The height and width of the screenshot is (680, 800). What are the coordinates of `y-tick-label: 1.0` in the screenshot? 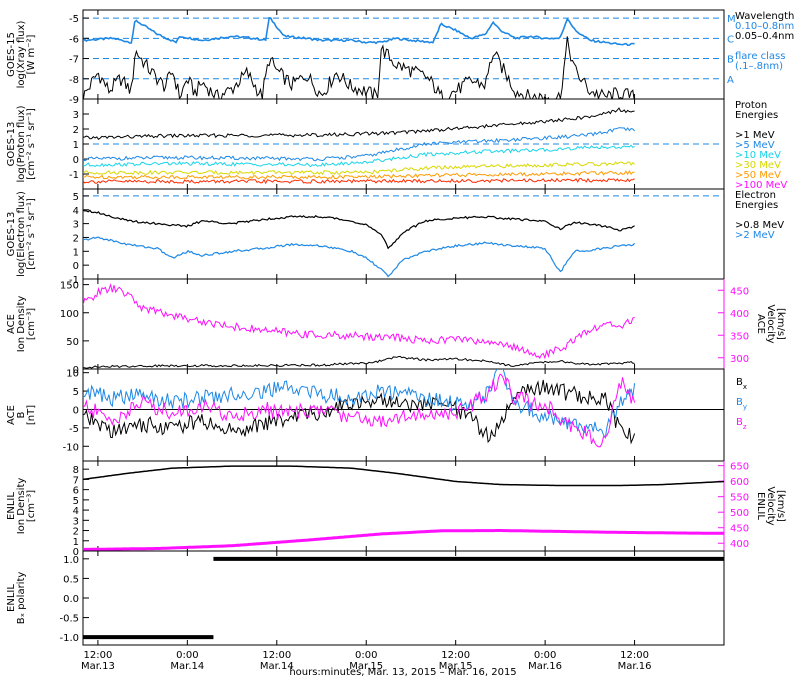 It's located at (71, 560).